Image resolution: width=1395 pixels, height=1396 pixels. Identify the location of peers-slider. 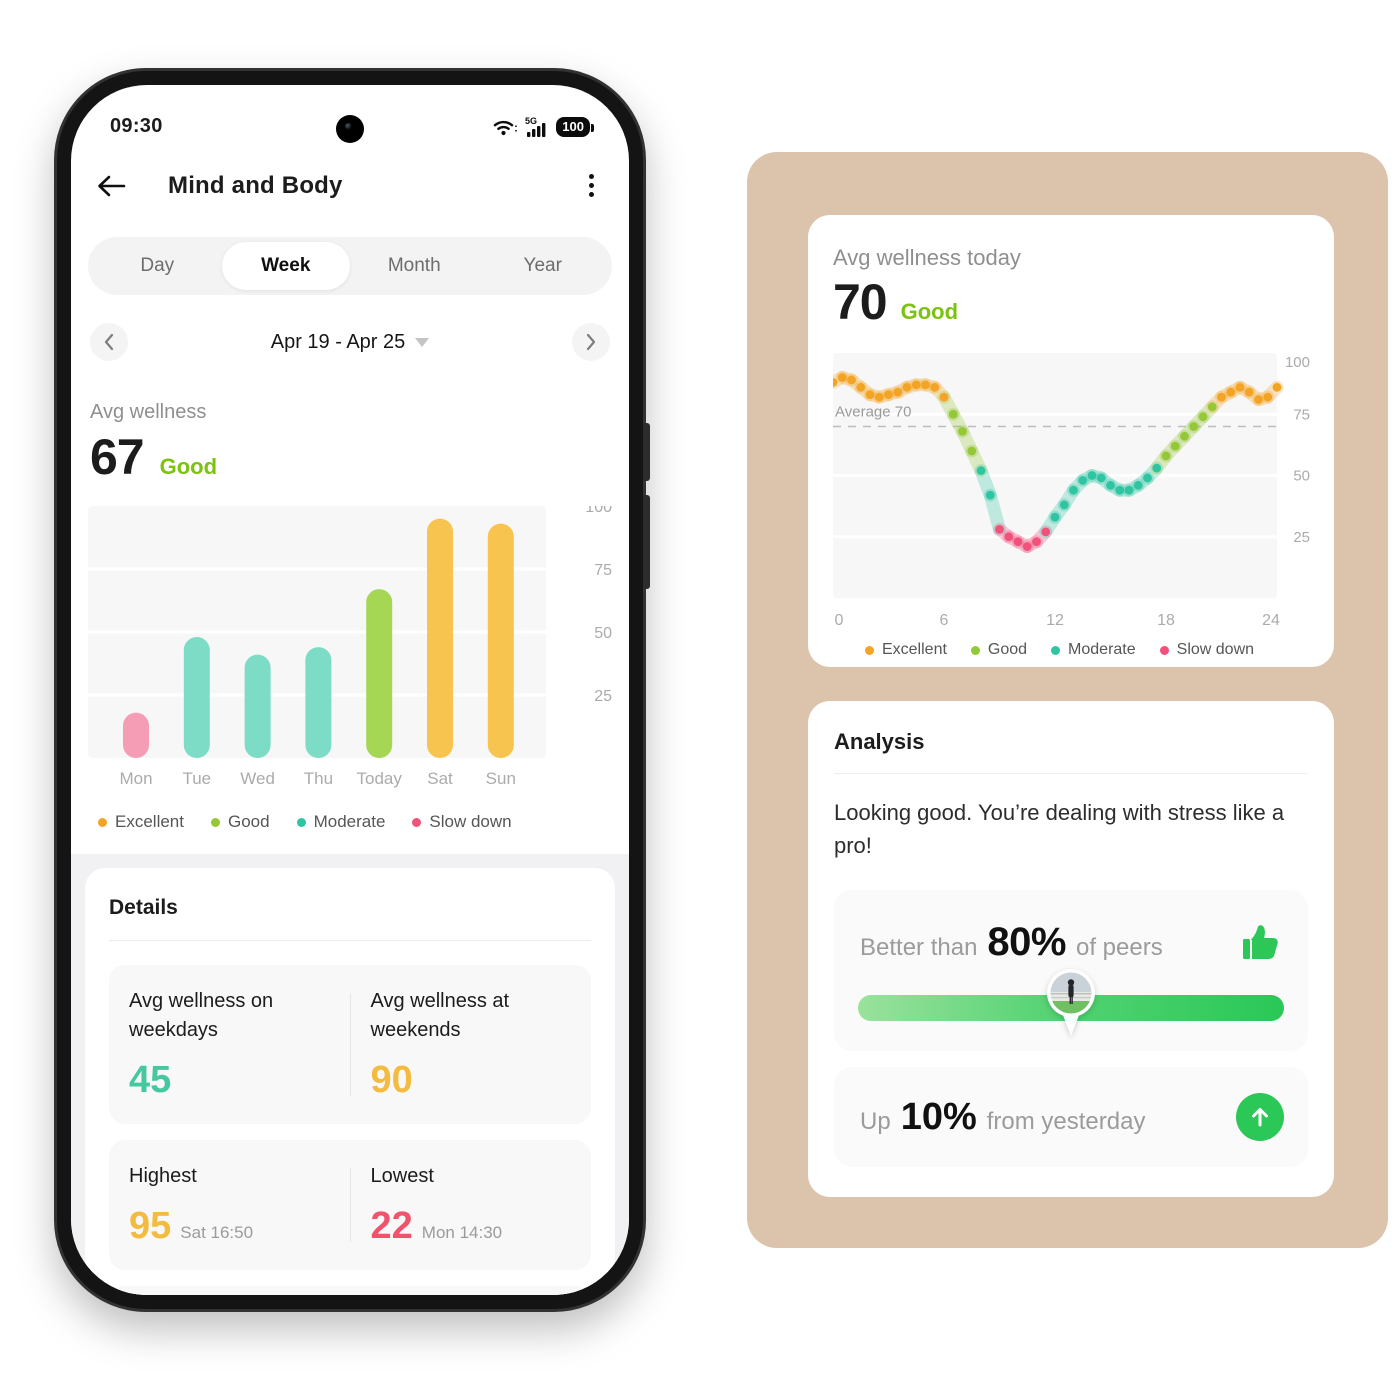
(1071, 1002).